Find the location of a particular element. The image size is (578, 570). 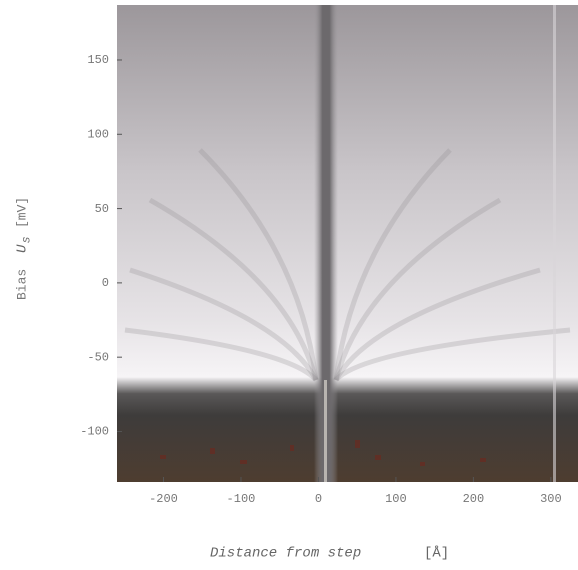

y-tick-label: 0 is located at coordinates (105, 283).